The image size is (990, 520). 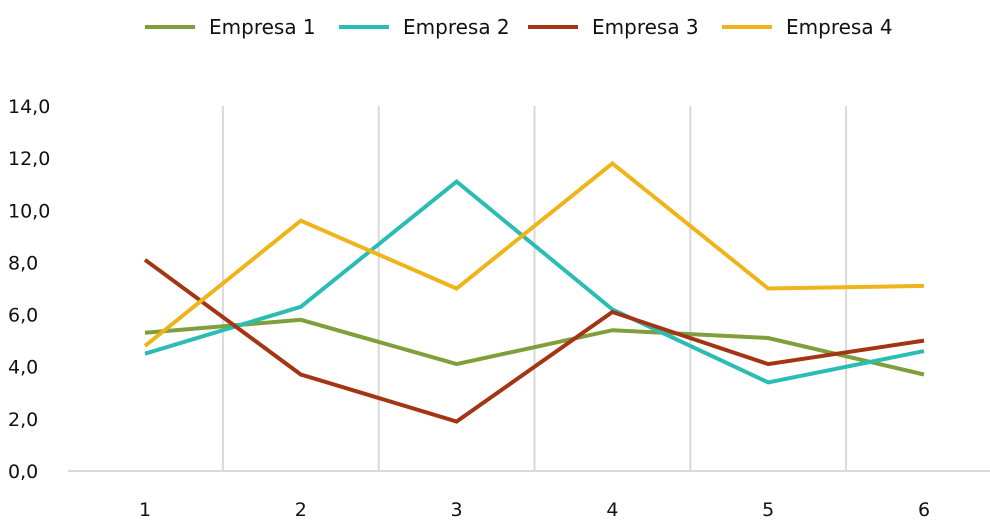 What do you see at coordinates (262, 27) in the screenshot?
I see `legend-label: Empresa 1` at bounding box center [262, 27].